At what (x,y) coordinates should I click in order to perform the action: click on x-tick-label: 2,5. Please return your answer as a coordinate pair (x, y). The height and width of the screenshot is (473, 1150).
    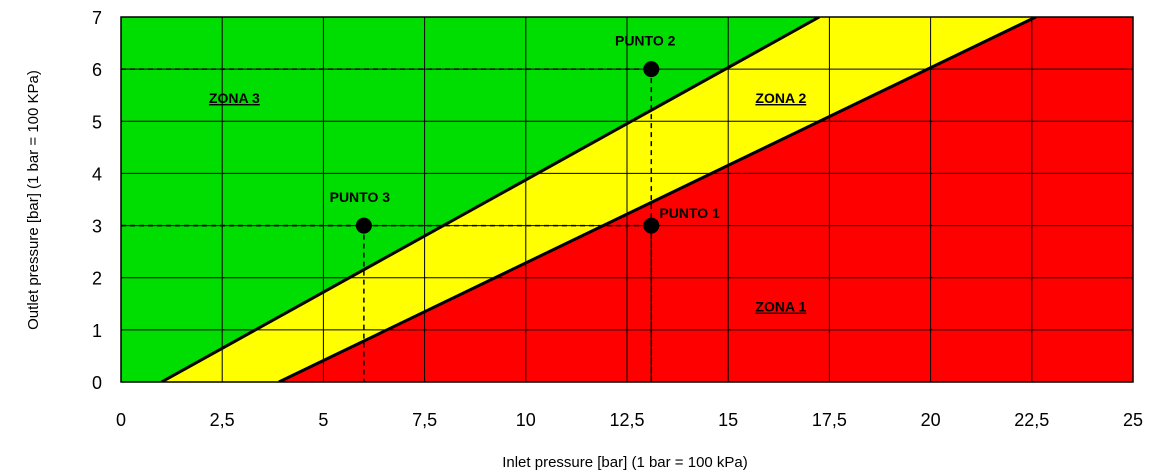
    Looking at the image, I should click on (222, 420).